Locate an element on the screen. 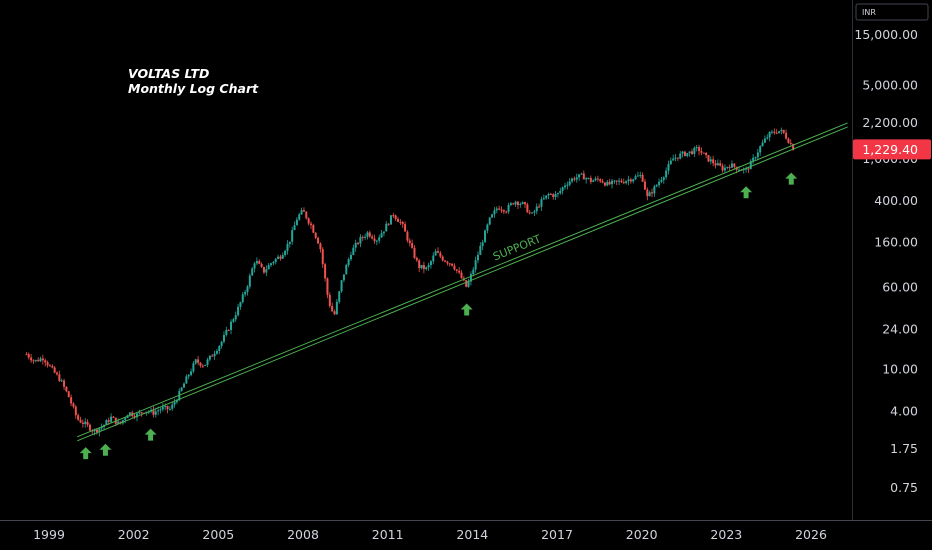 Image resolution: width=932 pixels, height=550 pixels. price-tick-label: 15,000.00 is located at coordinates (886, 34).